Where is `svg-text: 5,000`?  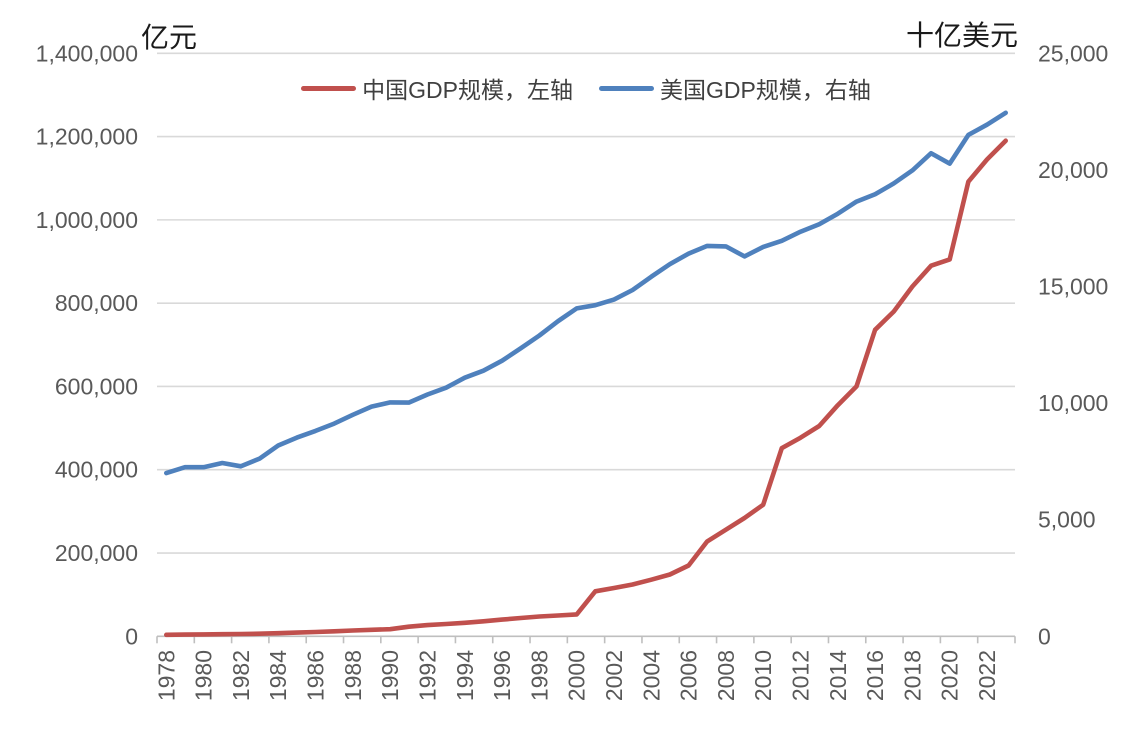 svg-text: 5,000 is located at coordinates (1067, 520).